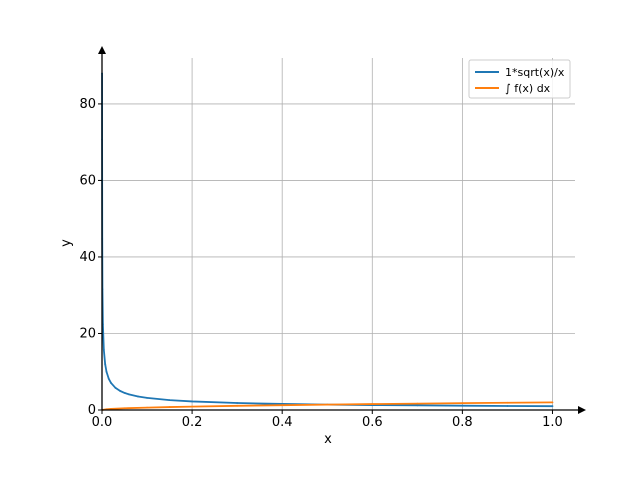 The height and width of the screenshot is (480, 640). I want to click on legend: 1*sqrt(x)/x ∫ f(x) dx, so click(519, 79).